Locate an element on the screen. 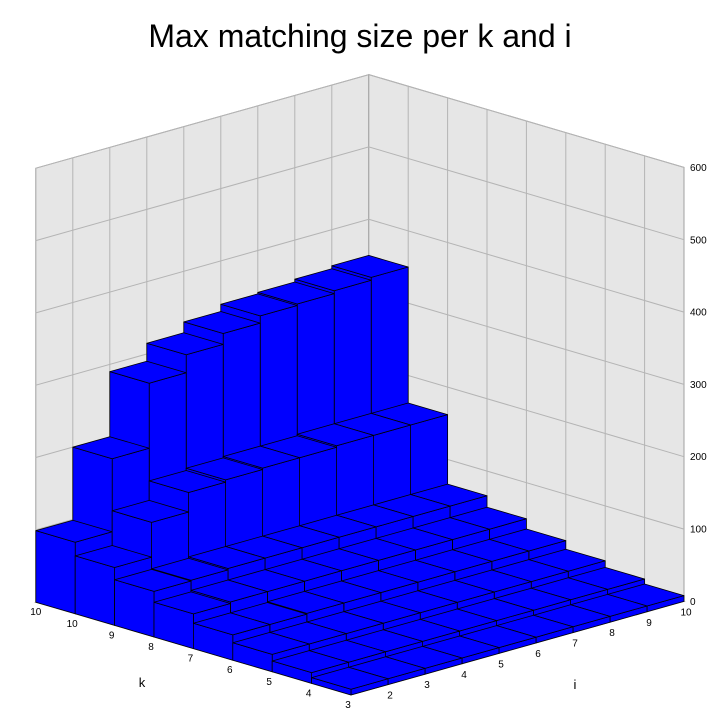  i-tick-label: 7 is located at coordinates (575, 644).